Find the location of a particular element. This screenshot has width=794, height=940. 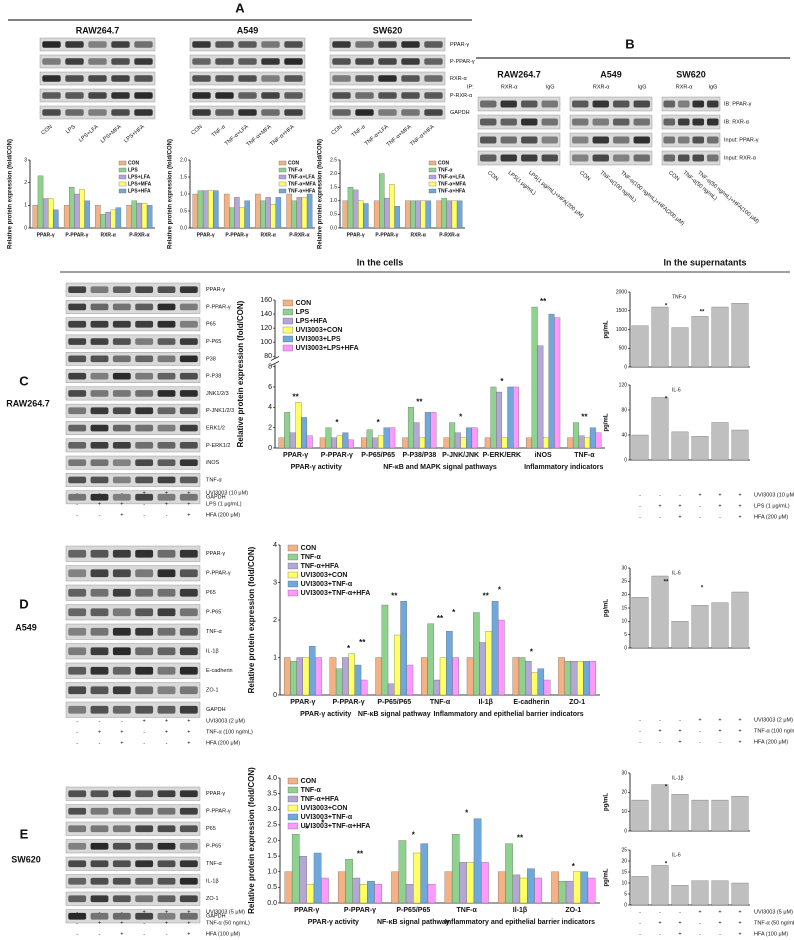

y-tick-label: 2 is located at coordinates (275, 620).